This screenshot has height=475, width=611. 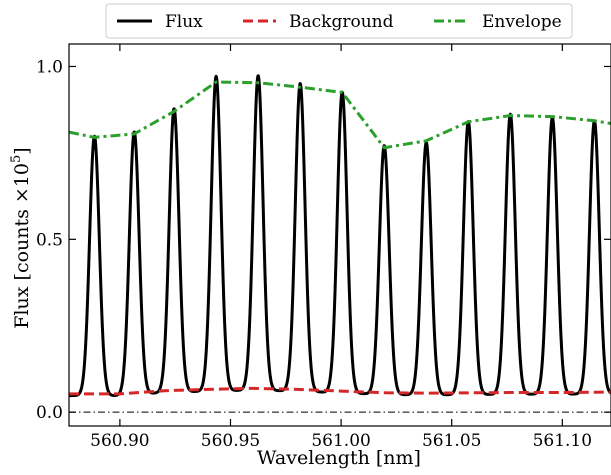 I want to click on x-tick-label: 560.90, so click(x=119, y=441).